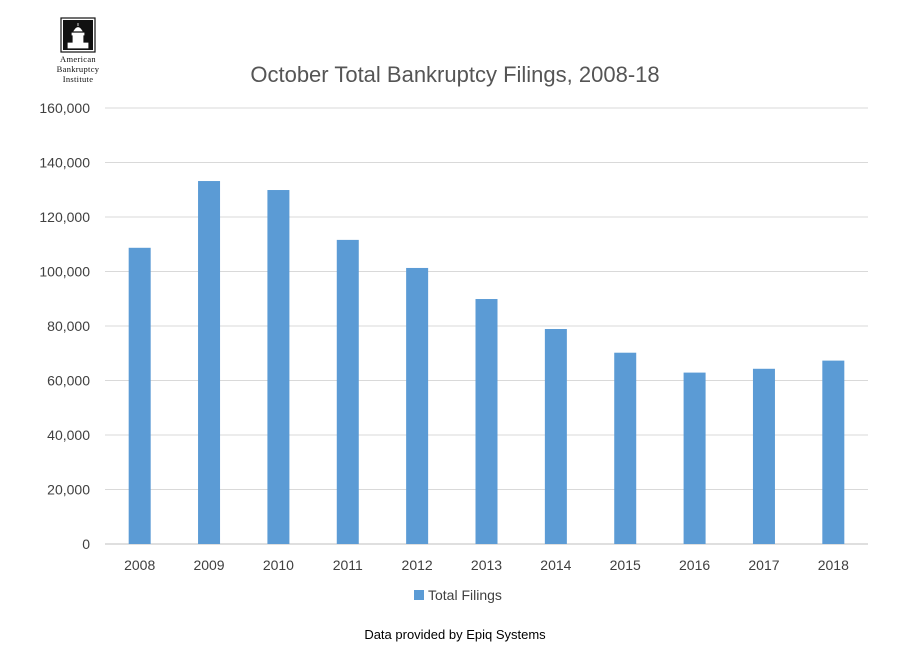 This screenshot has height=670, width=900. What do you see at coordinates (64, 272) in the screenshot?
I see `y-tick-label: 100,000` at bounding box center [64, 272].